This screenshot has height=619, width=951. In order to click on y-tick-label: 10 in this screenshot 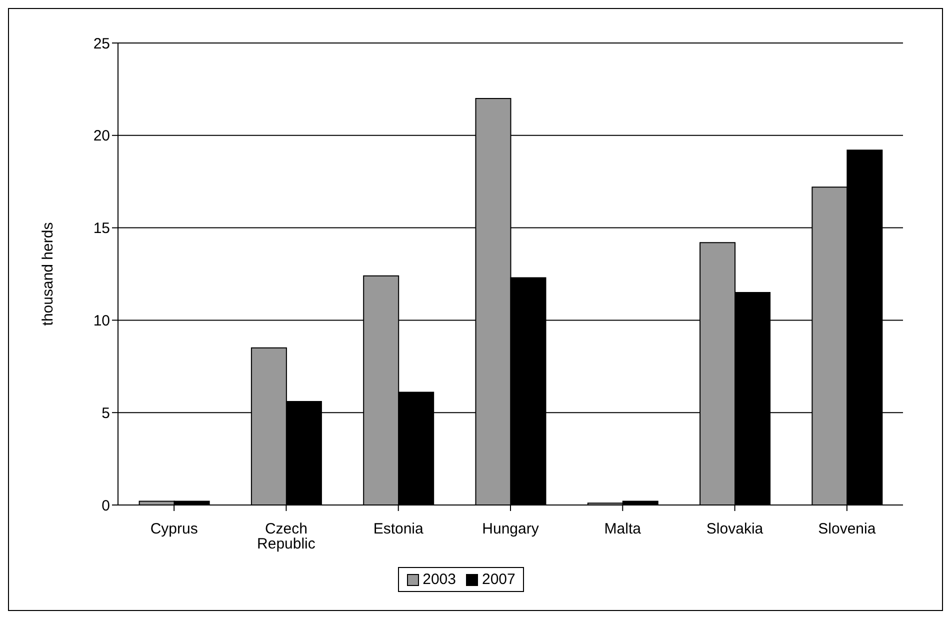, I will do `click(101, 321)`.